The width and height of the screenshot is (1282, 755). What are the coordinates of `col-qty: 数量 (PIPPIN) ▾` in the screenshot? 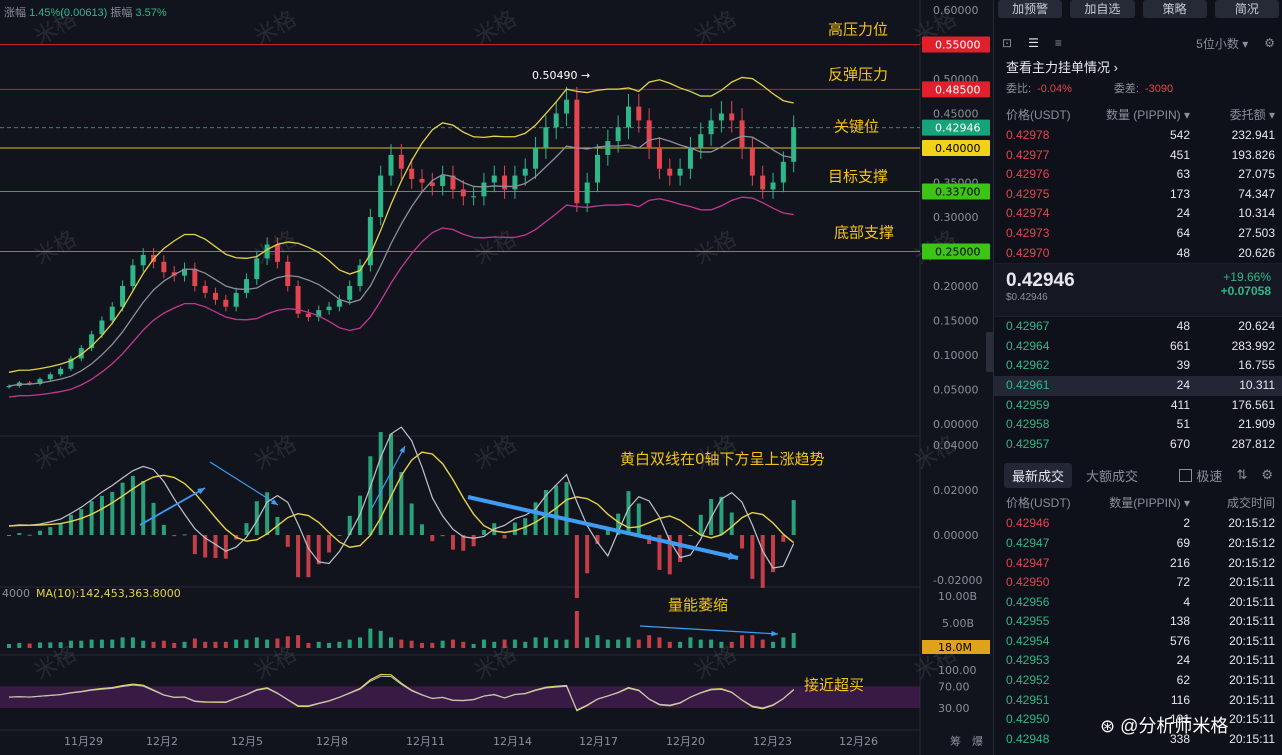 It's located at (1147, 115).